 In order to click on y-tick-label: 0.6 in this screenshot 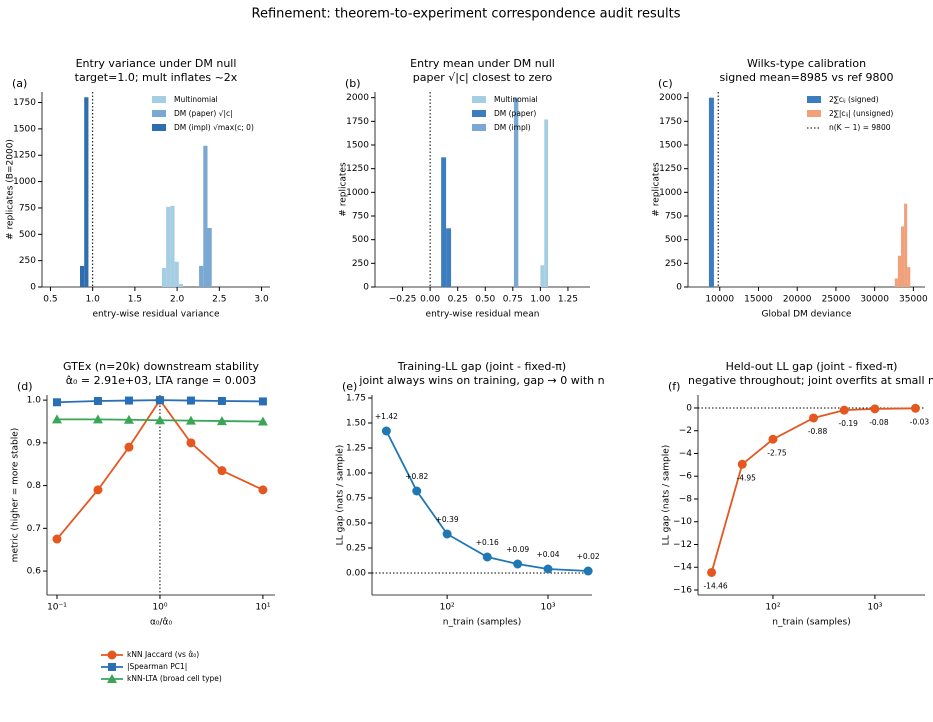, I will do `click(34, 572)`.